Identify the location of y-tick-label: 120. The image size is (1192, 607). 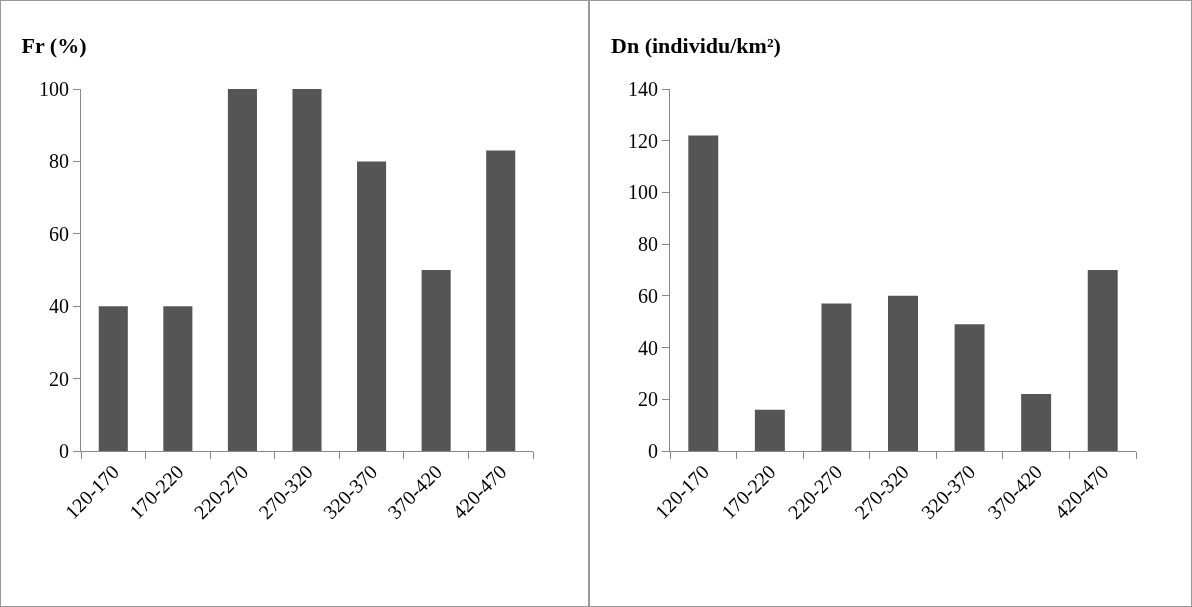
(643, 140).